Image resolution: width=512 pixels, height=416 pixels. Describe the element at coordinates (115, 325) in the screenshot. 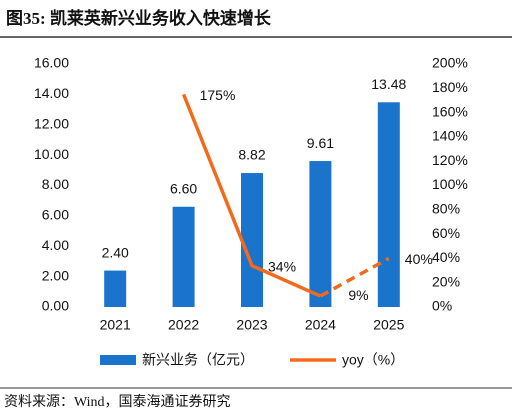

I see `x-tick-label: 2021` at that location.